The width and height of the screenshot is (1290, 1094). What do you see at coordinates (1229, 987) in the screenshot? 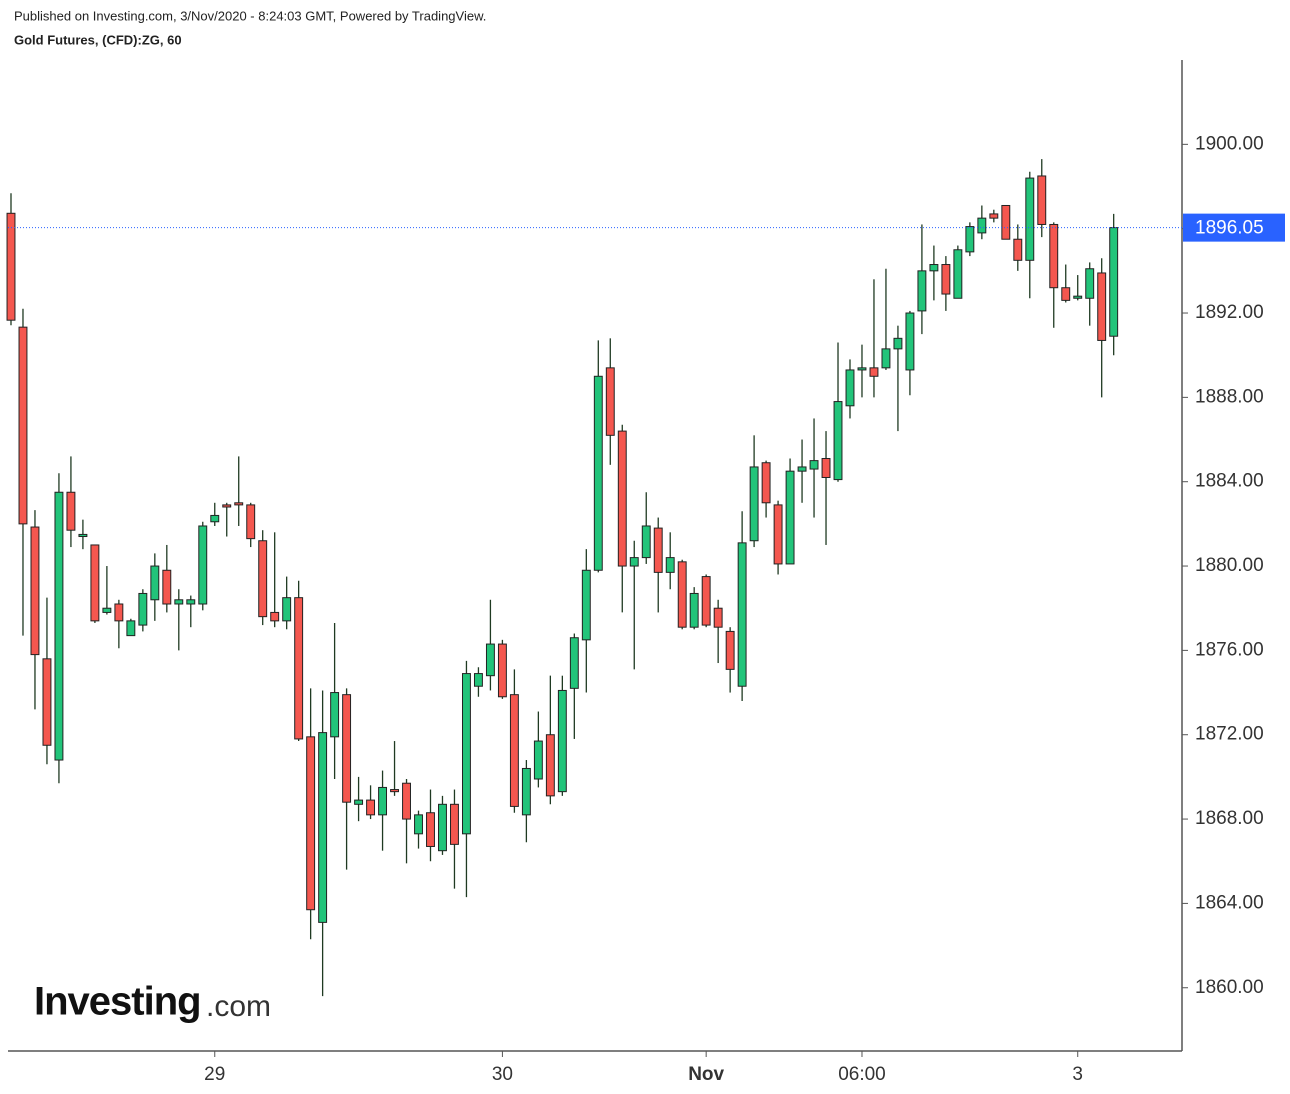
I see `y-tick-label: 1860.00` at bounding box center [1229, 987].